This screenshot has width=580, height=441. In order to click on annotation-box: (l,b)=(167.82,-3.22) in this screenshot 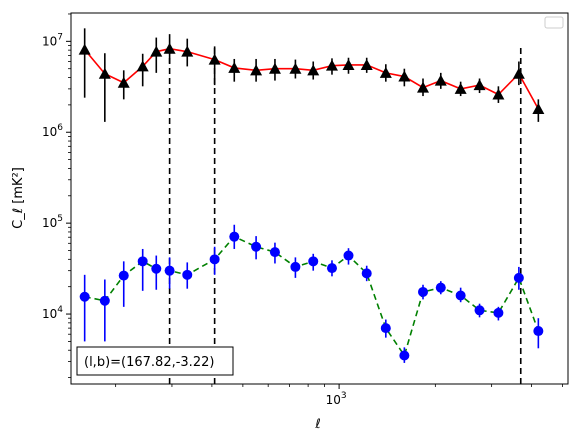, I will do `click(155, 361)`.